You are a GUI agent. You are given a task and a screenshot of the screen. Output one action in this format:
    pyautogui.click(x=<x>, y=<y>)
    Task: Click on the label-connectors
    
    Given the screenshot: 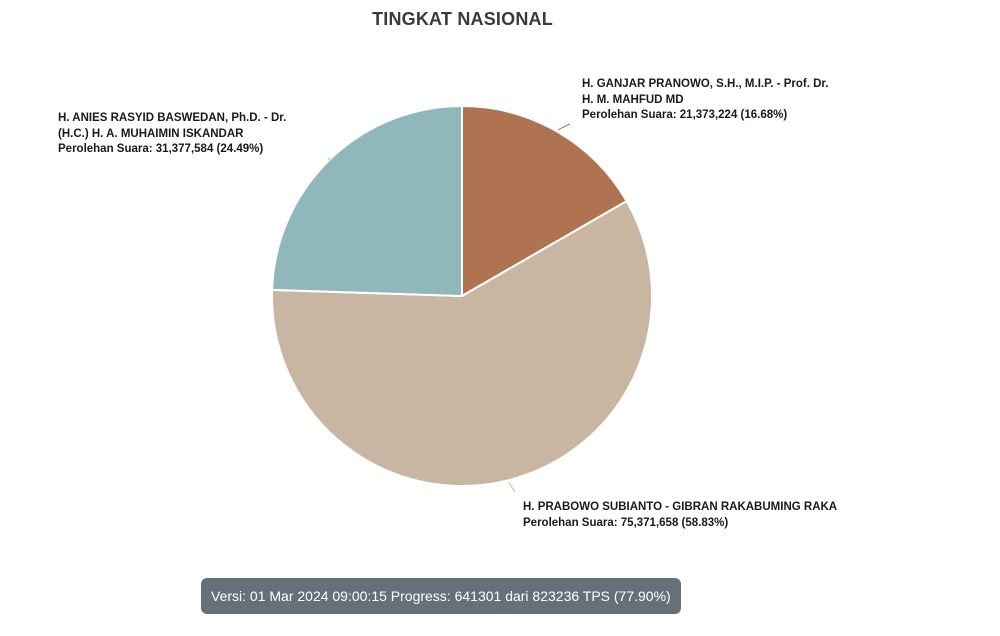 What is the action you would take?
    pyautogui.click(x=449, y=308)
    